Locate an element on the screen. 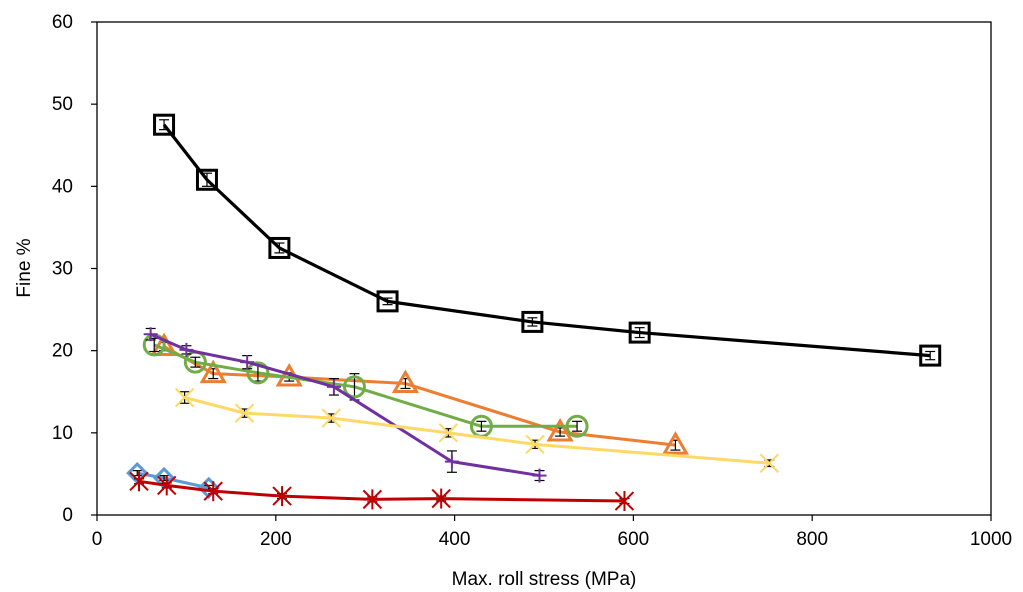  y-tick-label: 50 is located at coordinates (62, 104).